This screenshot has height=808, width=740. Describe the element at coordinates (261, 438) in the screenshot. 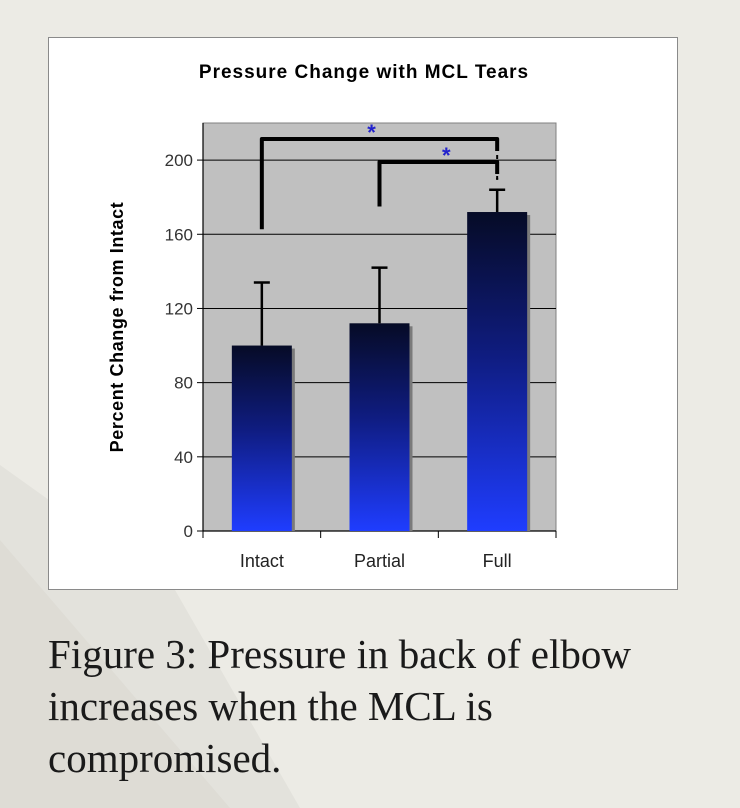

I see `bar-intact` at that location.